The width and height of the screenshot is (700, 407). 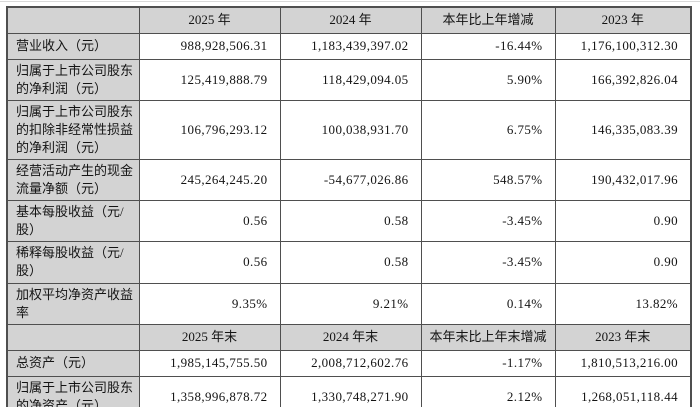 What do you see at coordinates (209, 129) in the screenshot?
I see `value-2025: 106,796,293.12` at bounding box center [209, 129].